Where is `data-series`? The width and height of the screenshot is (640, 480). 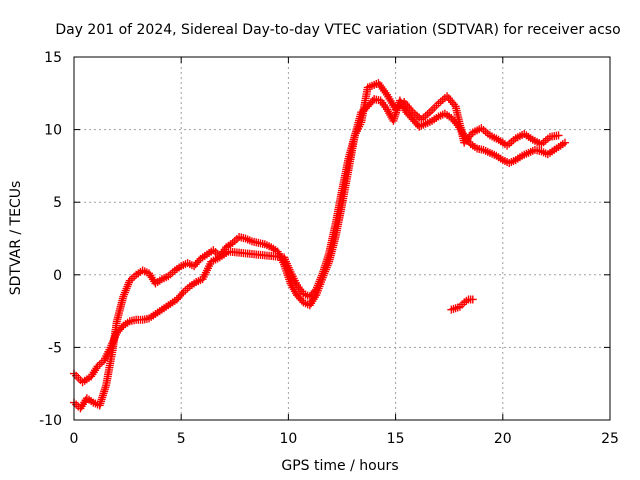
data-series is located at coordinates (462, 304).